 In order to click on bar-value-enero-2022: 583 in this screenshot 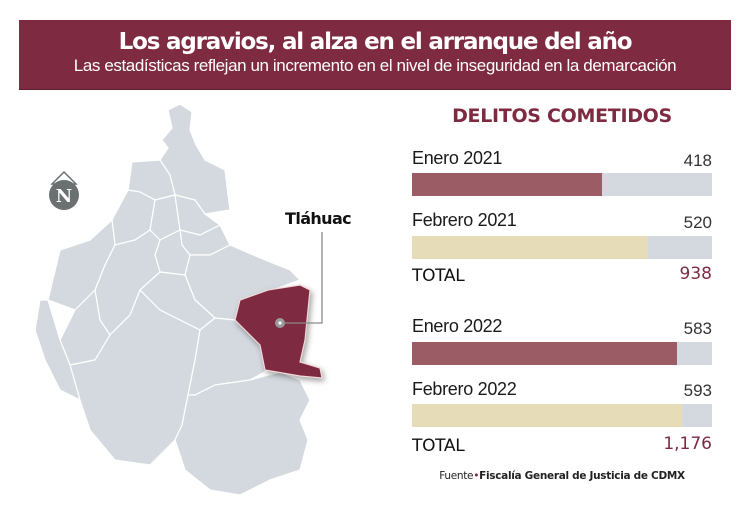, I will do `click(697, 328)`.